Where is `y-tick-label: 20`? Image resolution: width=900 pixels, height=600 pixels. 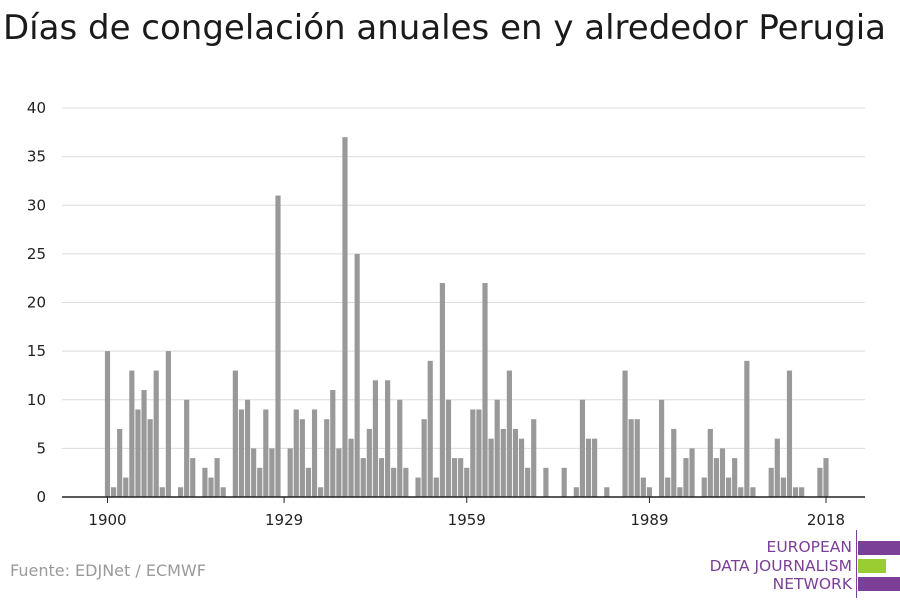
y-tick-label: 20 is located at coordinates (36, 303).